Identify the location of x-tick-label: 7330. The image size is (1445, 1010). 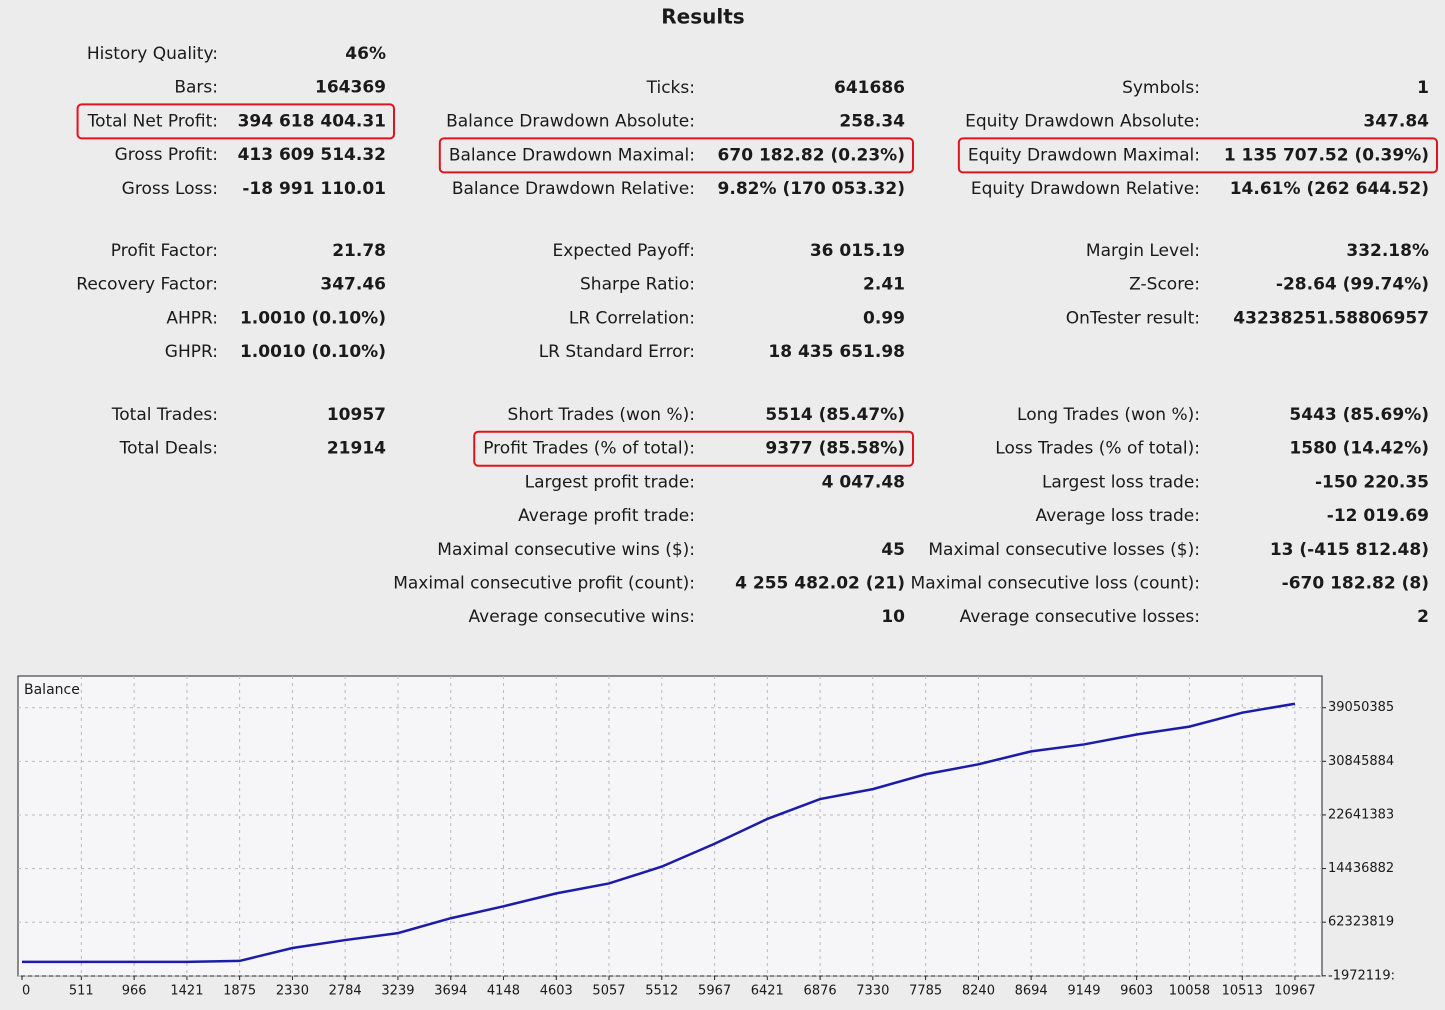
(872, 991).